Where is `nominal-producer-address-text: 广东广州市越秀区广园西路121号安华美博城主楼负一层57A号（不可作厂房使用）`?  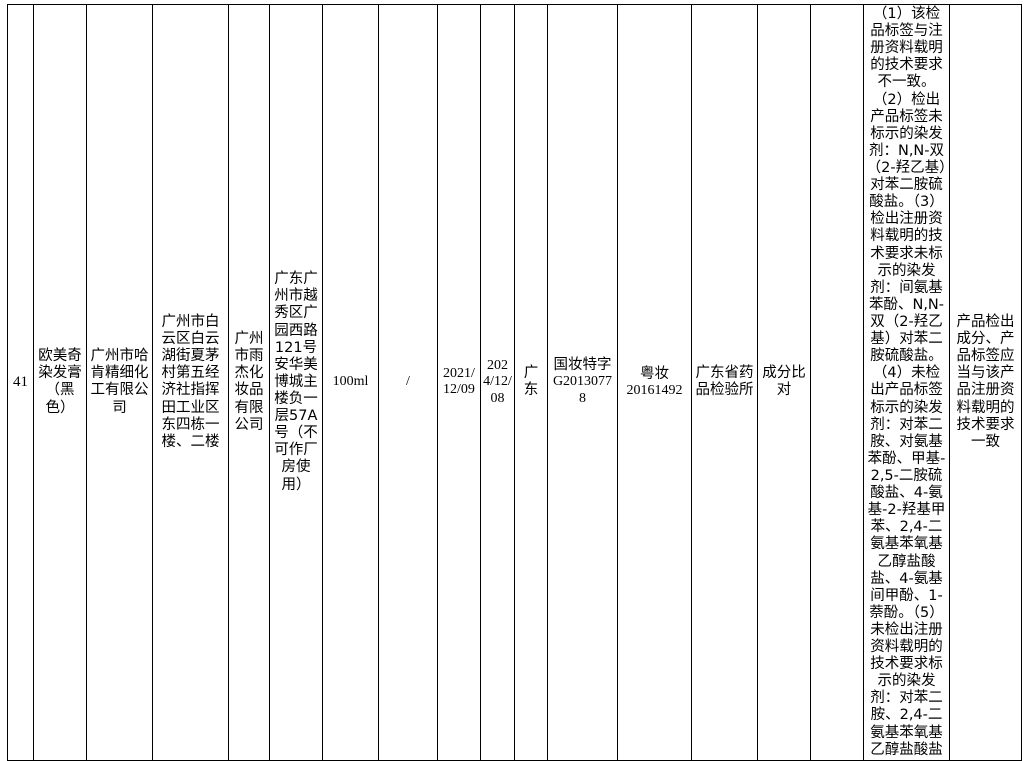 nominal-producer-address-text: 广东广州市越秀区广园西路121号安华美博城主楼负一层57A号（不可作厂房使用） is located at coordinates (296, 382).